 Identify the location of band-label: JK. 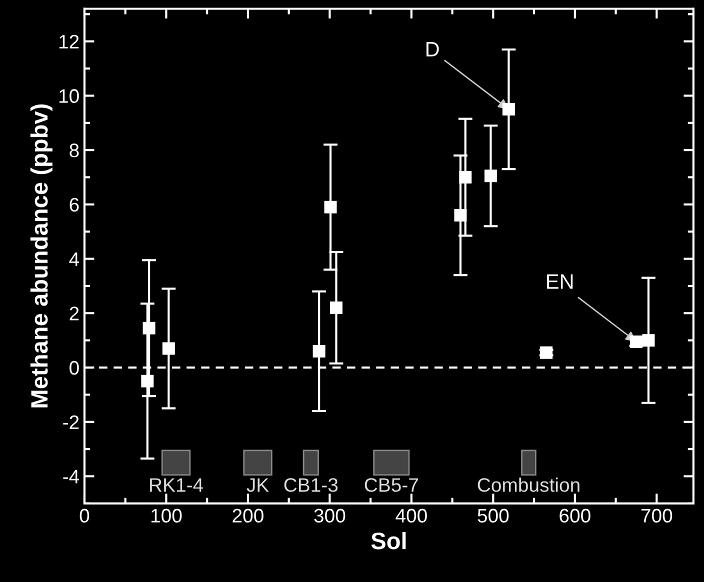
(257, 485).